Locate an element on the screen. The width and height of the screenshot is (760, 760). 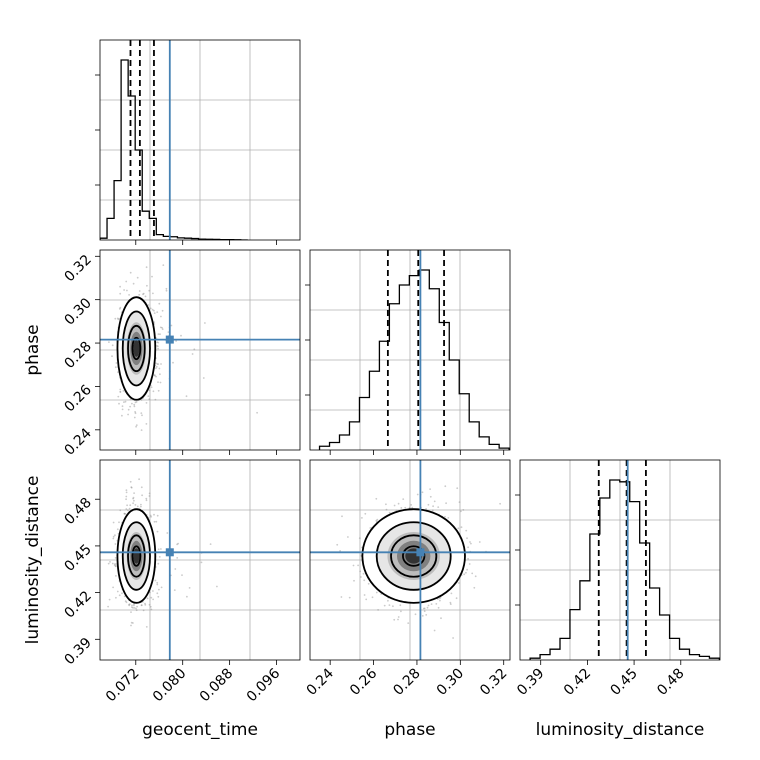
y-ticklabel-luminosity-distance: 0.42 is located at coordinates (77, 604).